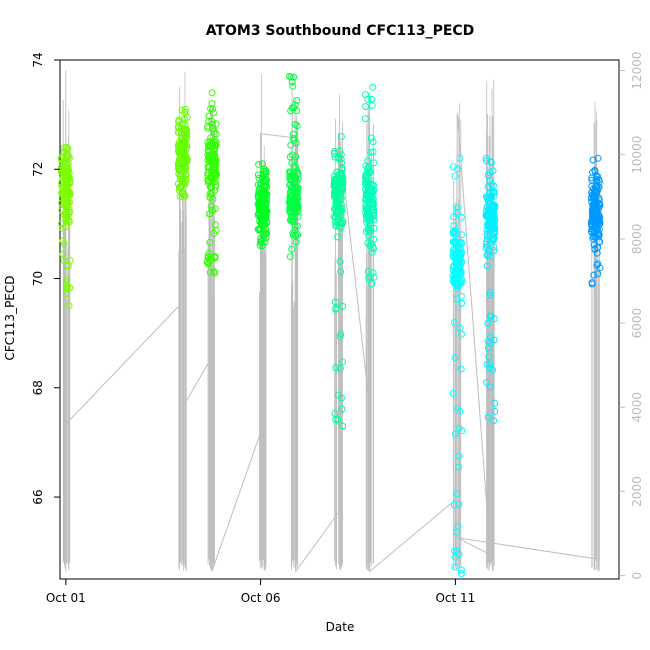  I want to click on y2-tick-label: 2000, so click(637, 491).